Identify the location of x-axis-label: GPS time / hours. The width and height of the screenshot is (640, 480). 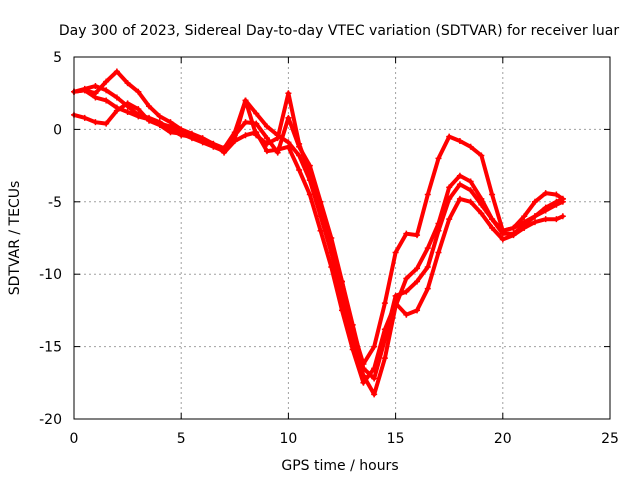
(339, 466).